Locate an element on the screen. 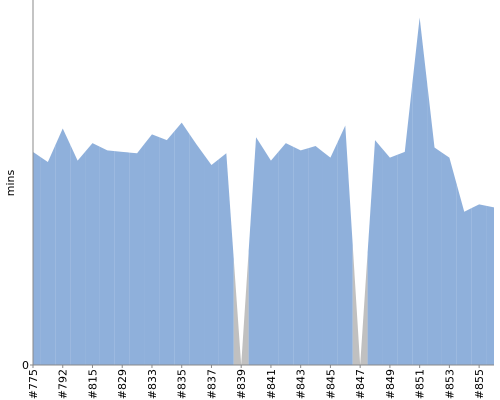  x-tick-label: #847 is located at coordinates (360, 384).